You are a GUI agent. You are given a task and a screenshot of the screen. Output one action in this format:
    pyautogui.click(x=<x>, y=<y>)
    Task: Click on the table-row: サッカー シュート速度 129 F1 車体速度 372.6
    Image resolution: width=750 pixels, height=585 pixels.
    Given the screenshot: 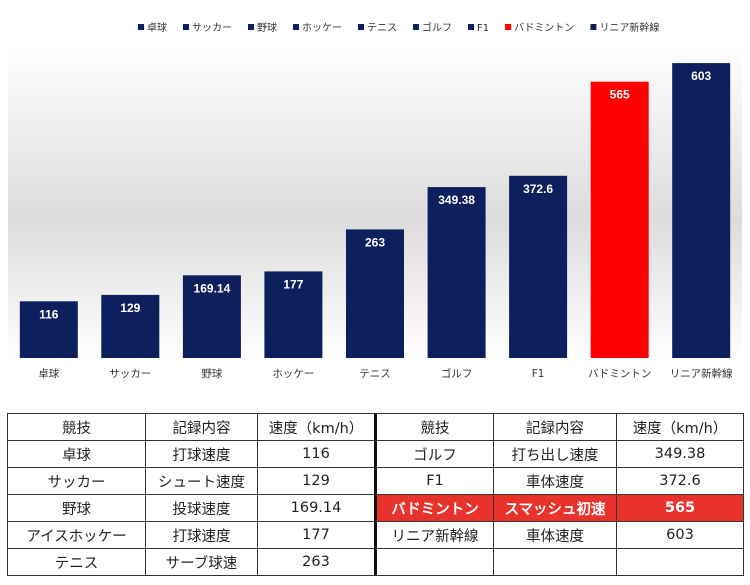 What is the action you would take?
    pyautogui.click(x=375, y=481)
    